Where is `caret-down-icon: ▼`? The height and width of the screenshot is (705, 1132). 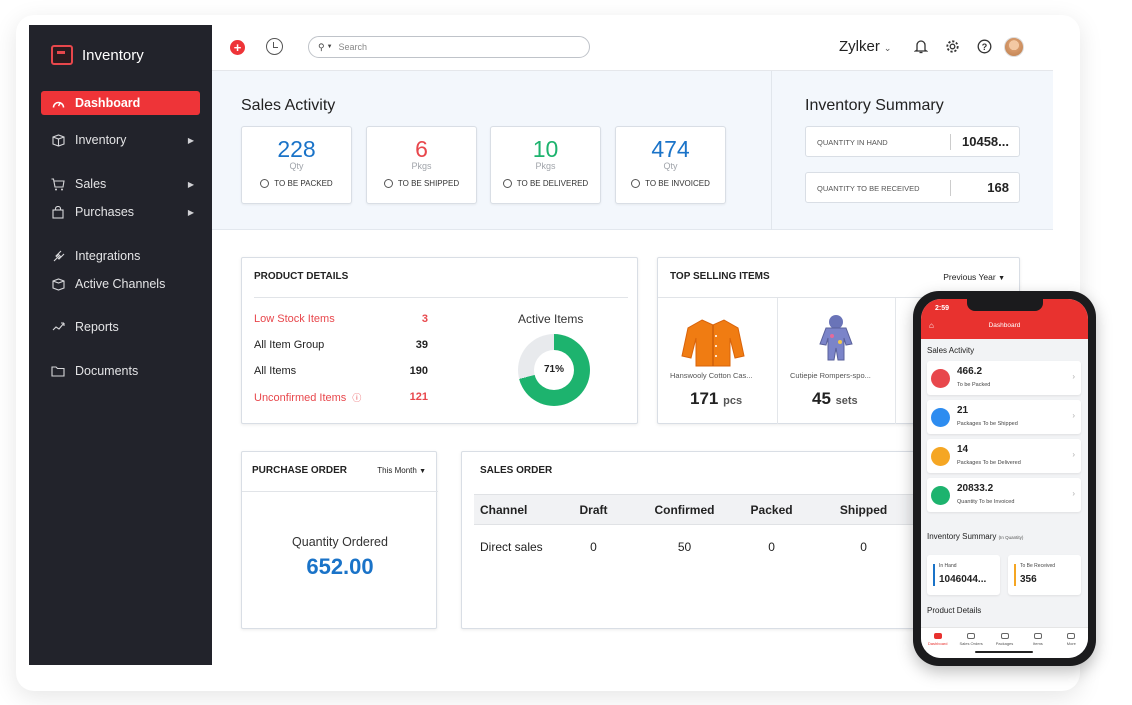 caret-down-icon: ▼ is located at coordinates (1001, 278).